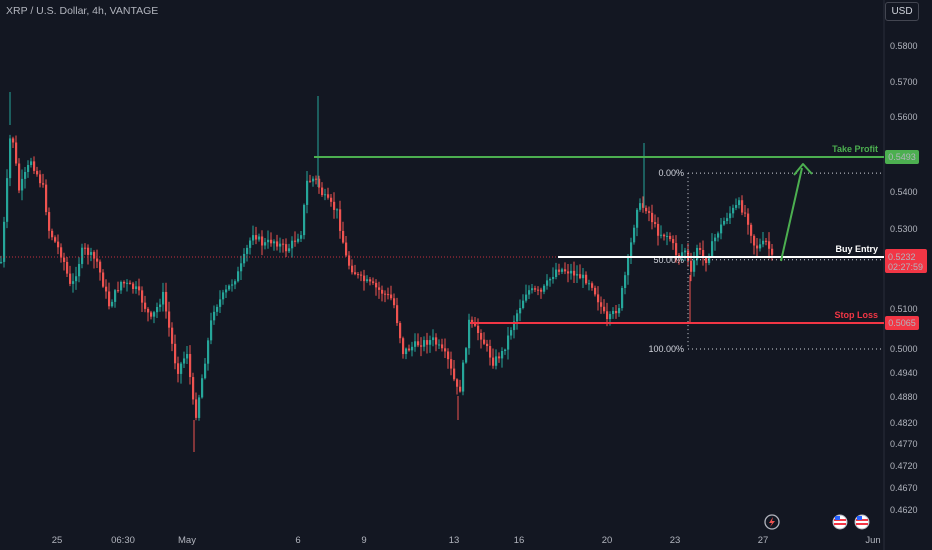  Describe the element at coordinates (837, 518) in the screenshot. I see `flag-canton` at that location.